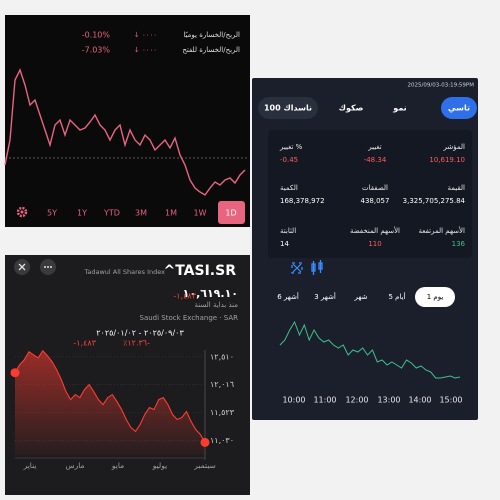  What do you see at coordinates (211, 50) in the screenshot?
I see `pl-label: الربح/الخسارة للفتح` at bounding box center [211, 50].